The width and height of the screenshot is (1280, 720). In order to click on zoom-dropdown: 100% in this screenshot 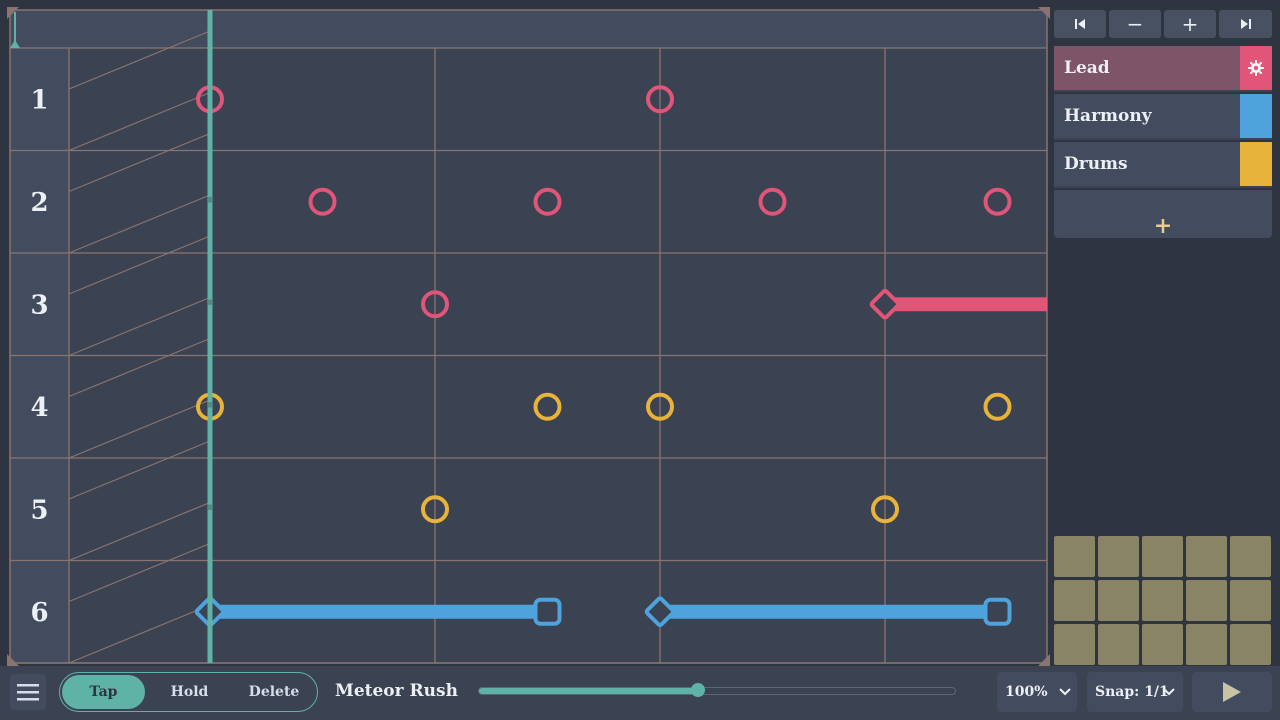, I will do `click(1037, 692)`.